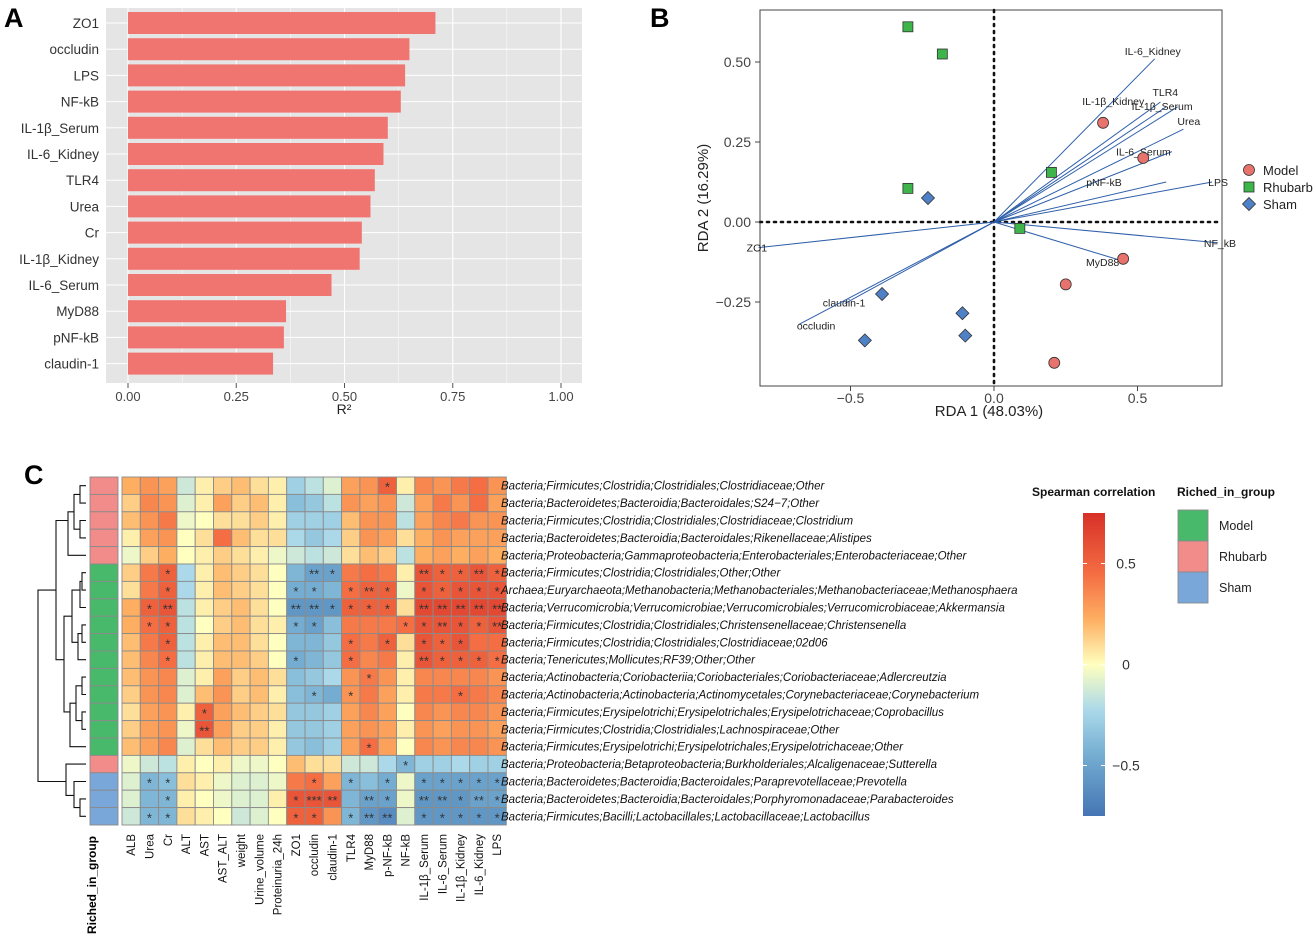  Describe the element at coordinates (205, 845) in the screenshot. I see `heatmap-column-label: AST` at that location.